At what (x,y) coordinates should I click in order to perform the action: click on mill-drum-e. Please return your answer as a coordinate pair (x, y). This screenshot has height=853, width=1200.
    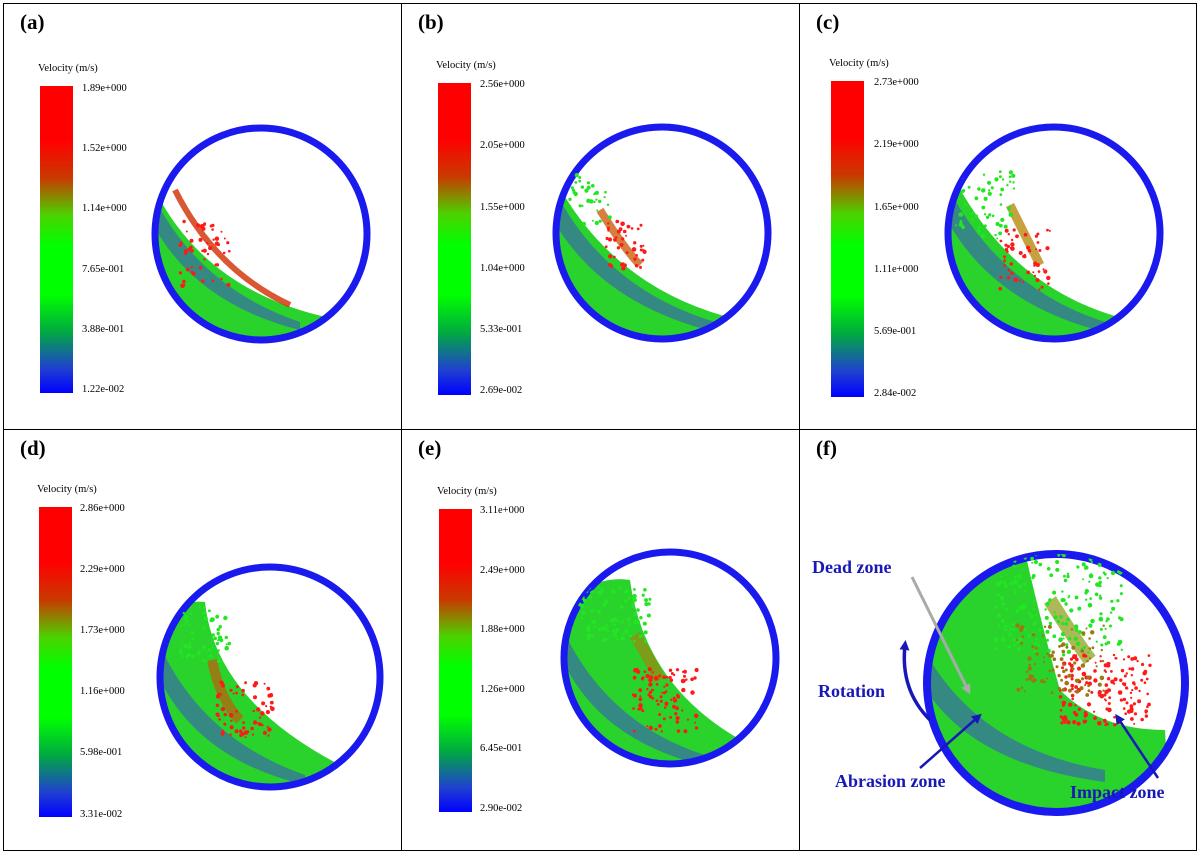
    Looking at the image, I should click on (670, 658).